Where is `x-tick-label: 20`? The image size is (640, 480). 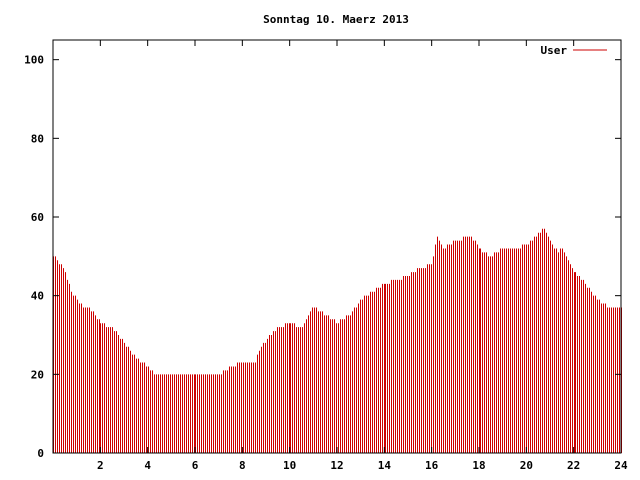
x-tick-label: 20 is located at coordinates (526, 465).